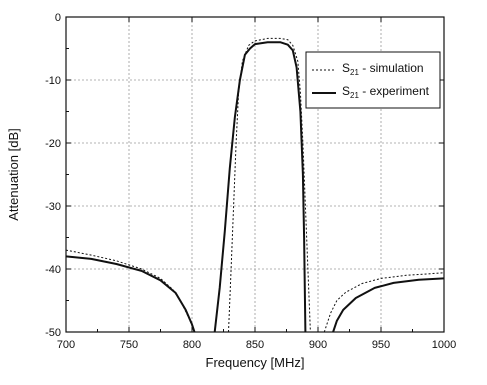 The image size is (487, 385). Describe the element at coordinates (13, 174) in the screenshot. I see `y-axis-label: Attenuation [dB]` at that location.